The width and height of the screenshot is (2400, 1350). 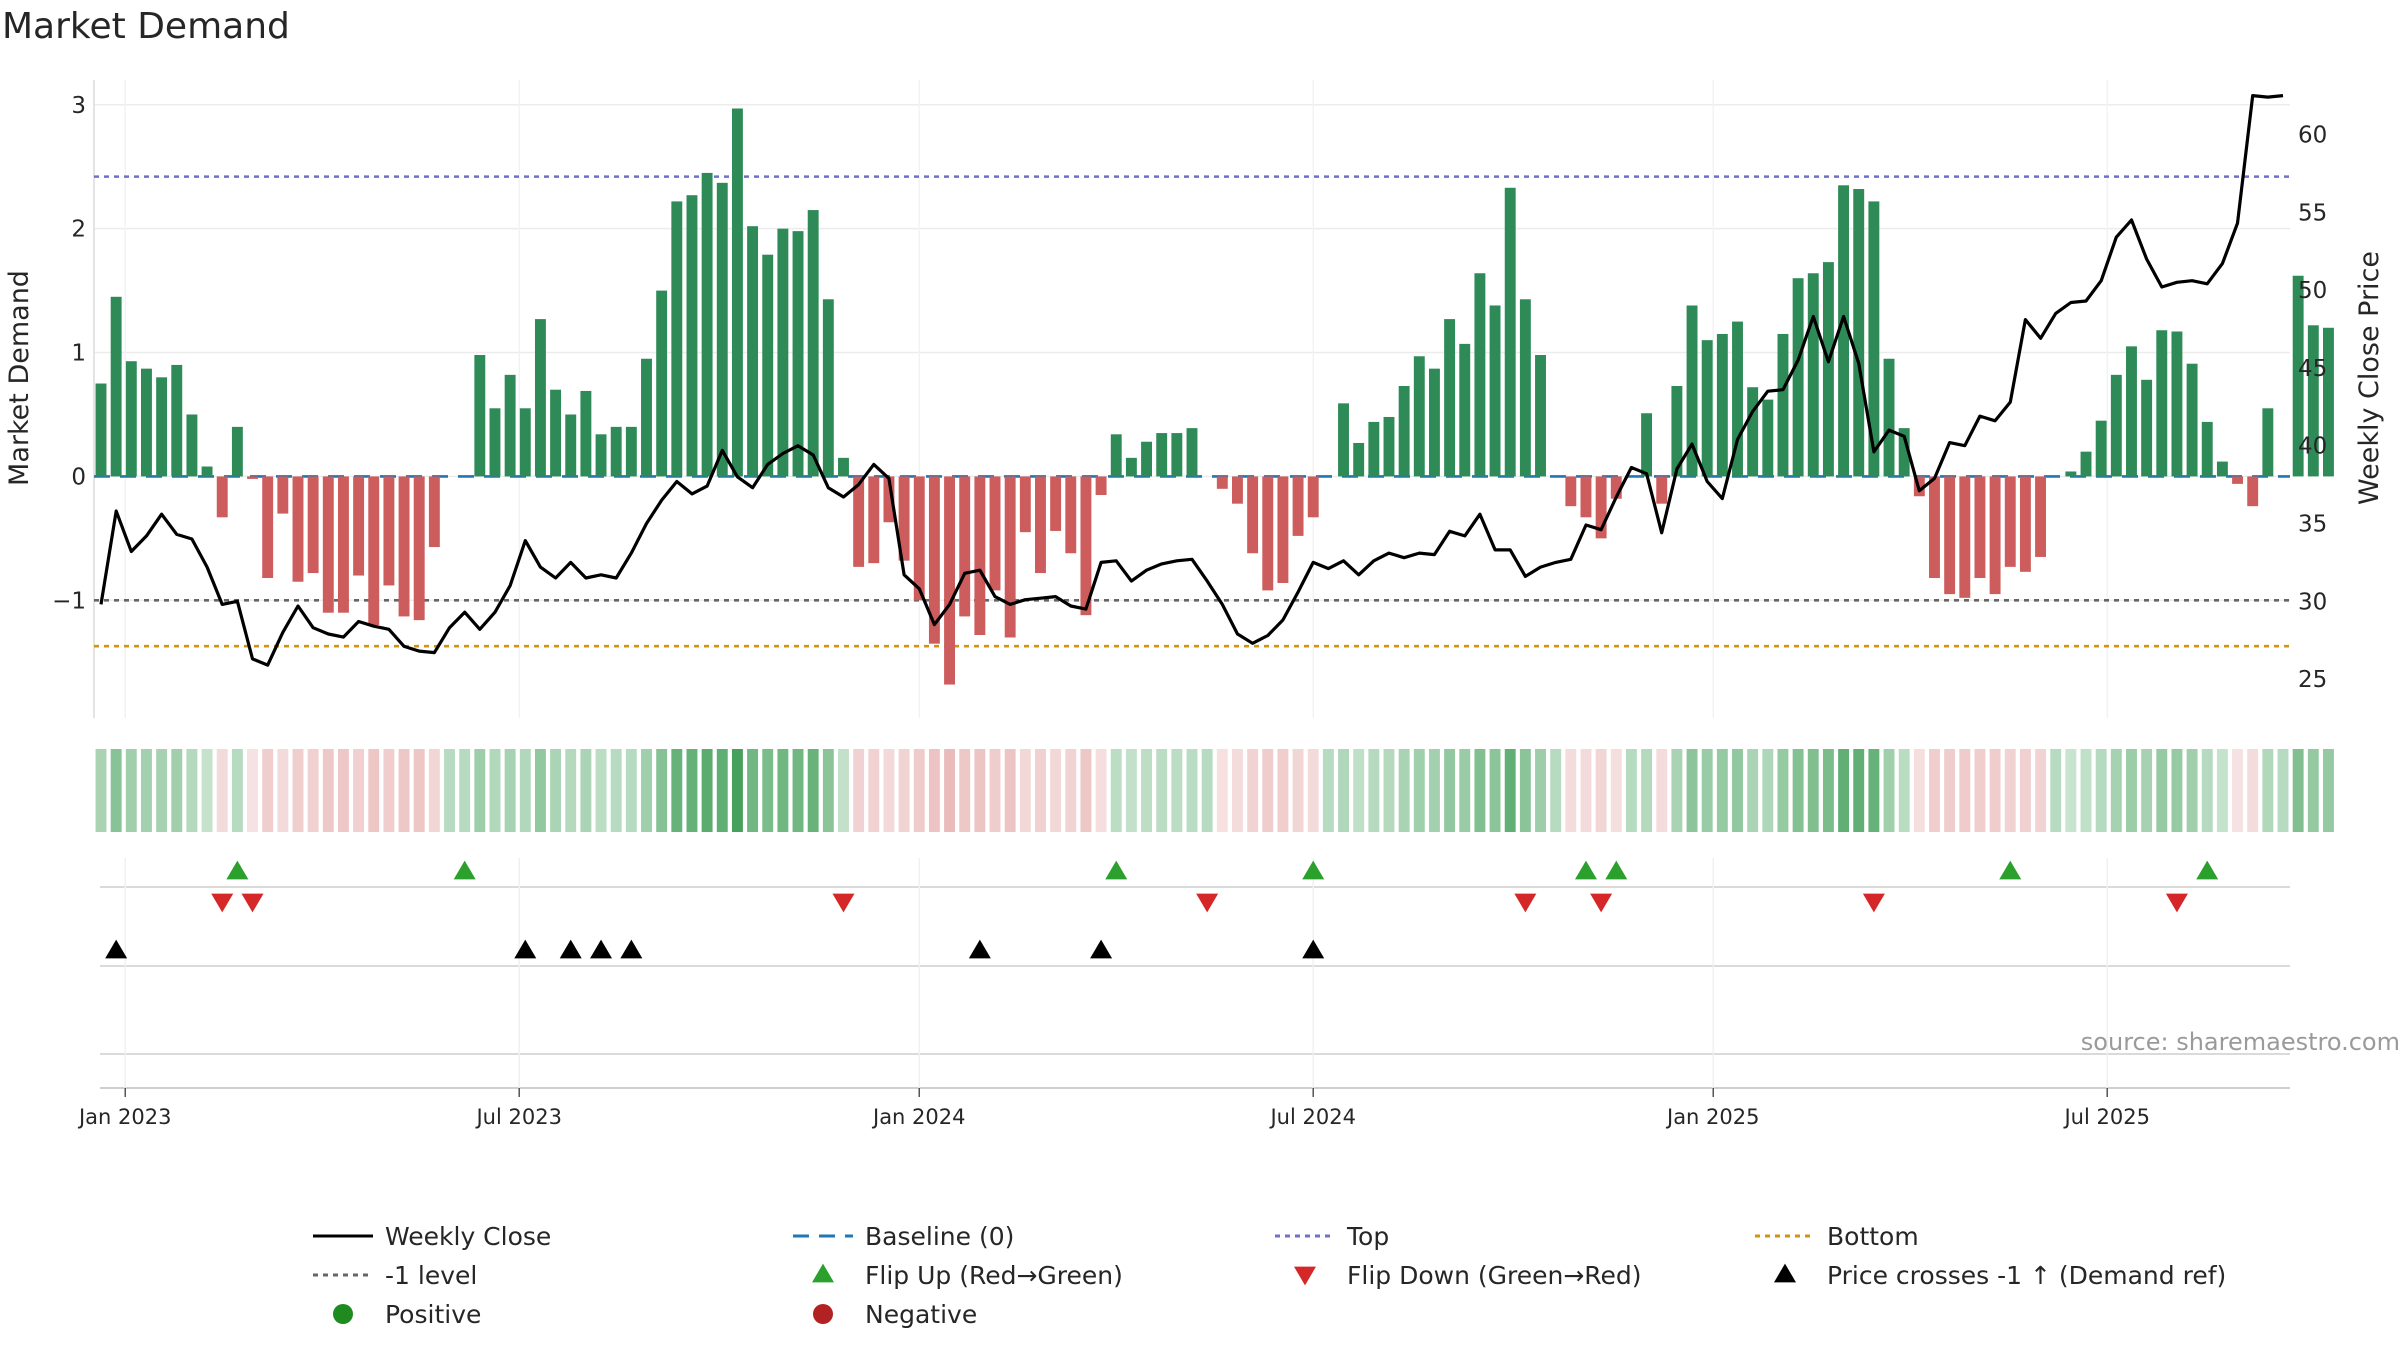 What do you see at coordinates (124, 1117) in the screenshot?
I see `x-tick-label-0: Jan 2023` at bounding box center [124, 1117].